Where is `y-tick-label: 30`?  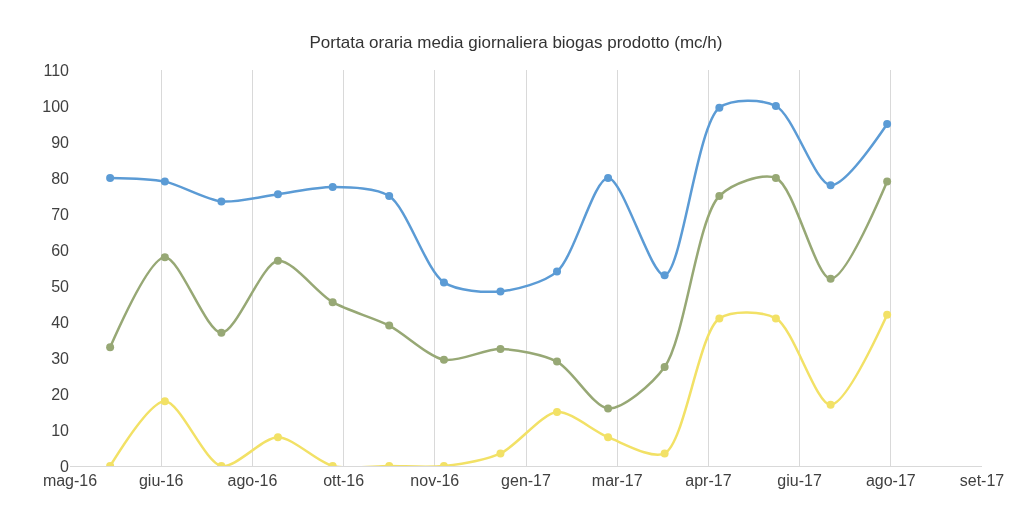
y-tick-label: 30 is located at coordinates (60, 358).